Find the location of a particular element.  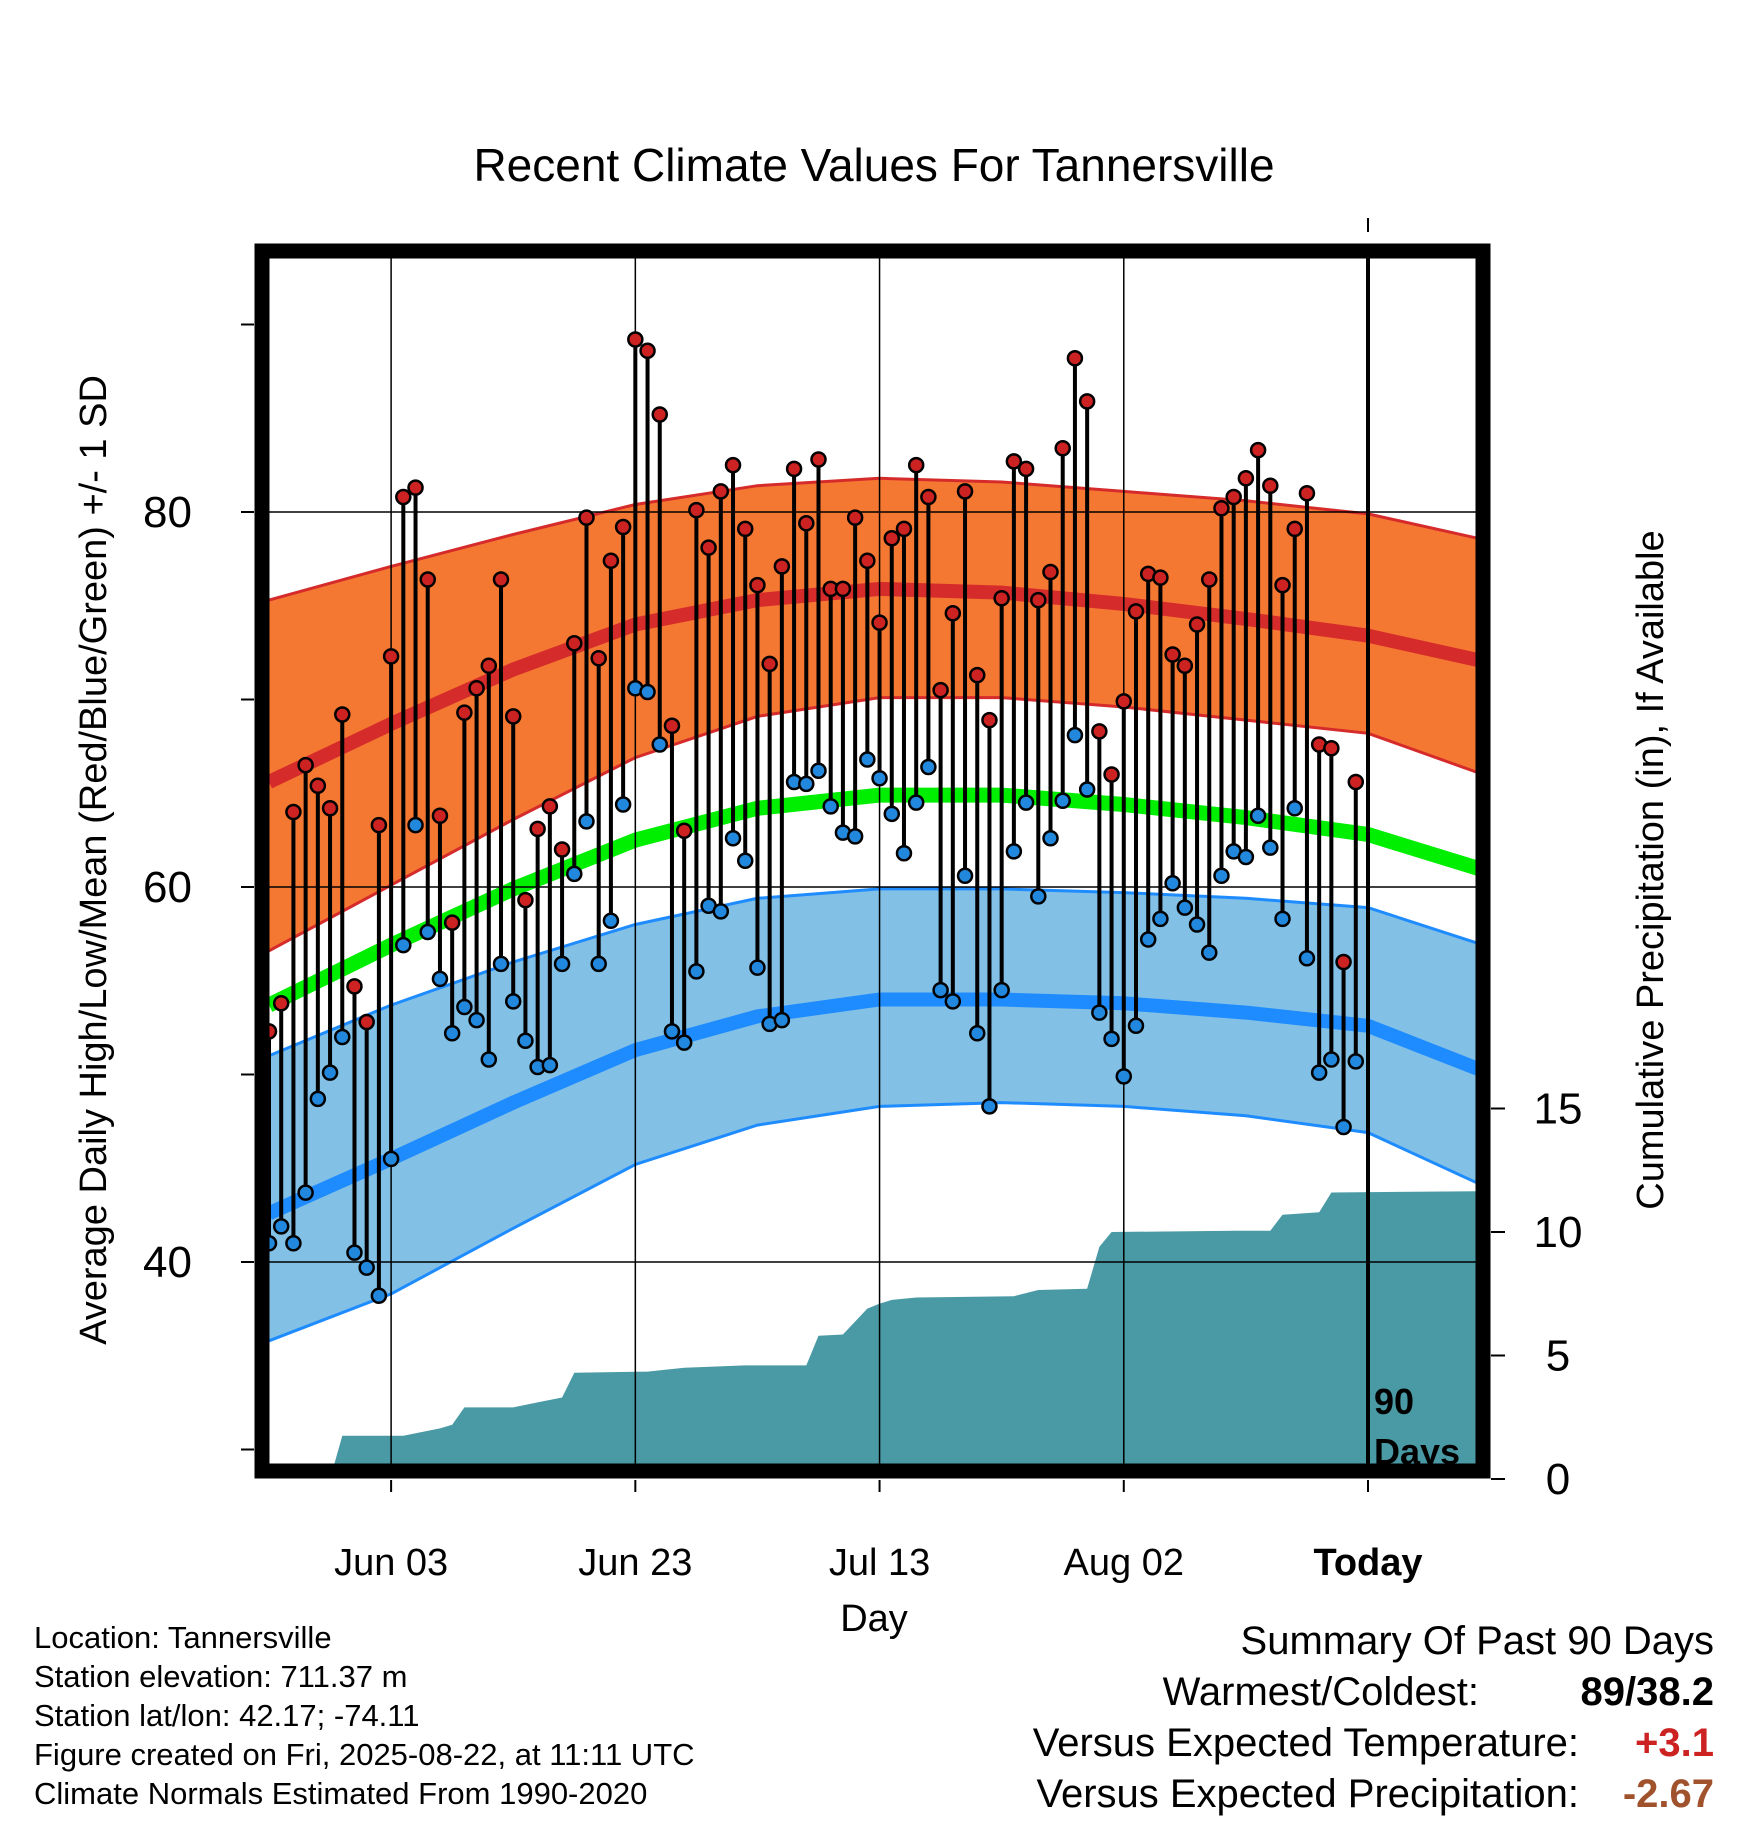

y2-tick-label: 10 is located at coordinates (1558, 1232).